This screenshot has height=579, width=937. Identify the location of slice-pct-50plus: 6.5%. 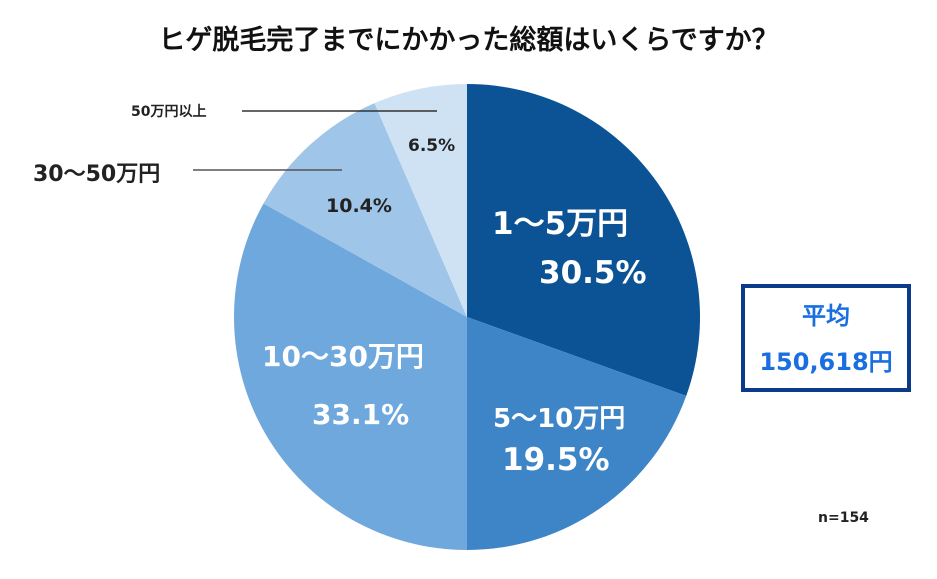
(432, 146).